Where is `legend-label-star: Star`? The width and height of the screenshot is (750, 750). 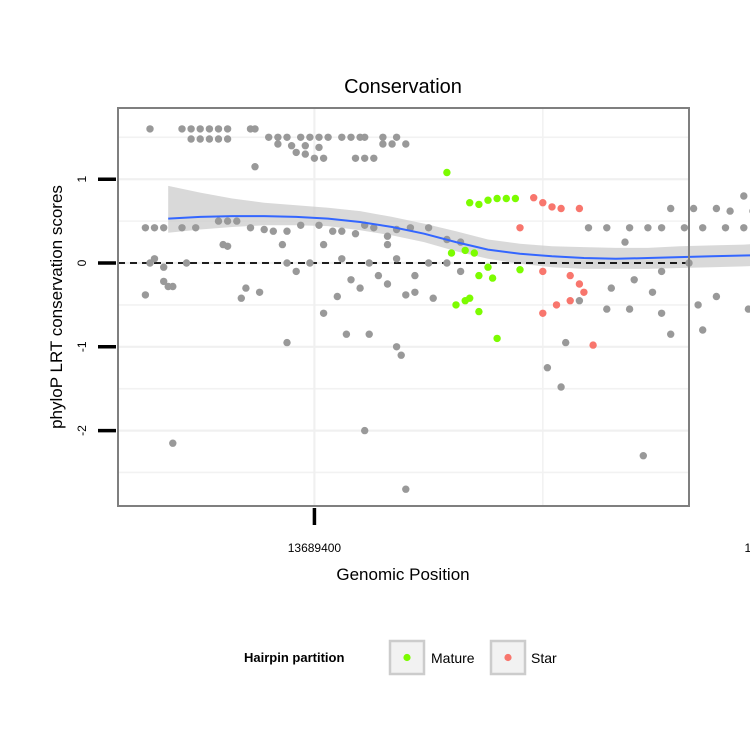
legend-label-star: Star is located at coordinates (544, 658).